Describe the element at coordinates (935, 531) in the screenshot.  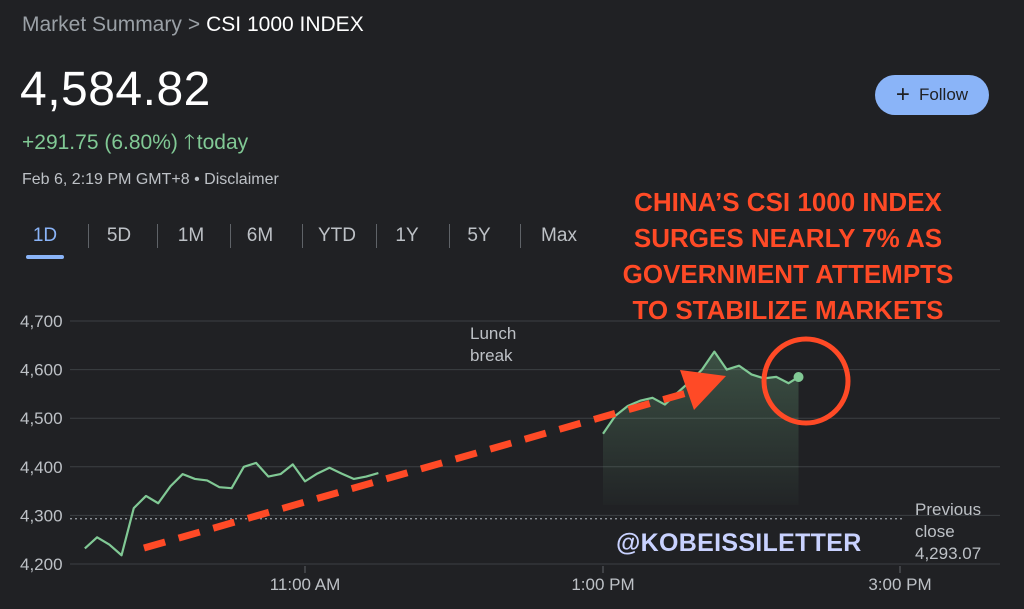
I see `previous-close-label-2: close` at that location.